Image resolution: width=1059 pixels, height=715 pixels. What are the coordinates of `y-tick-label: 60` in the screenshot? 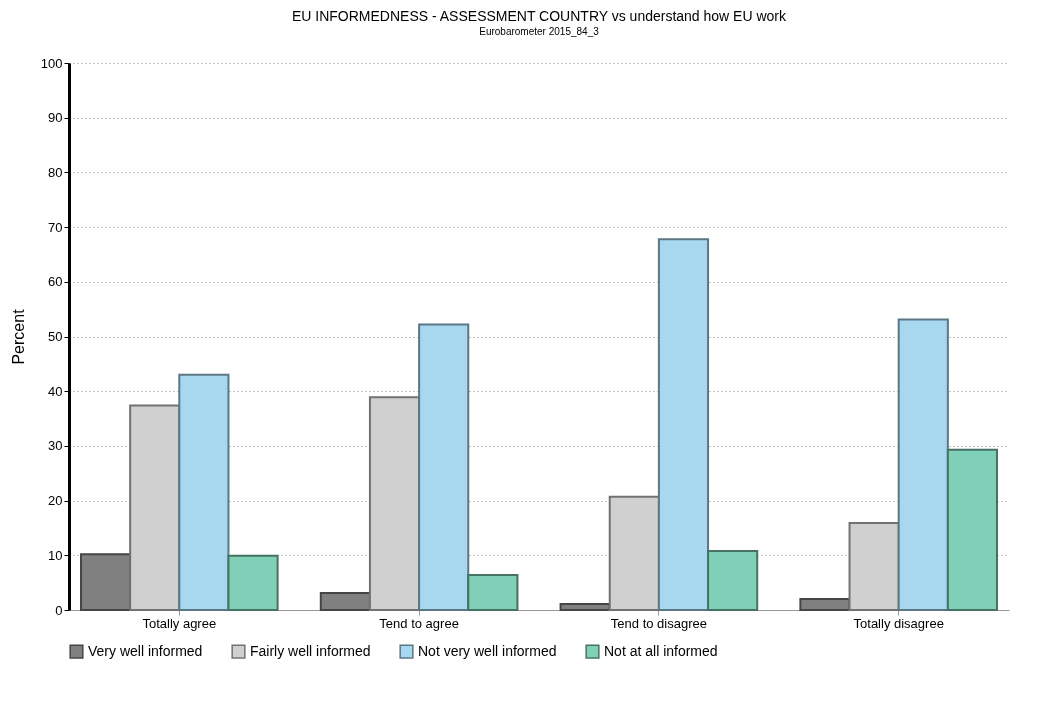 It's located at (55, 282).